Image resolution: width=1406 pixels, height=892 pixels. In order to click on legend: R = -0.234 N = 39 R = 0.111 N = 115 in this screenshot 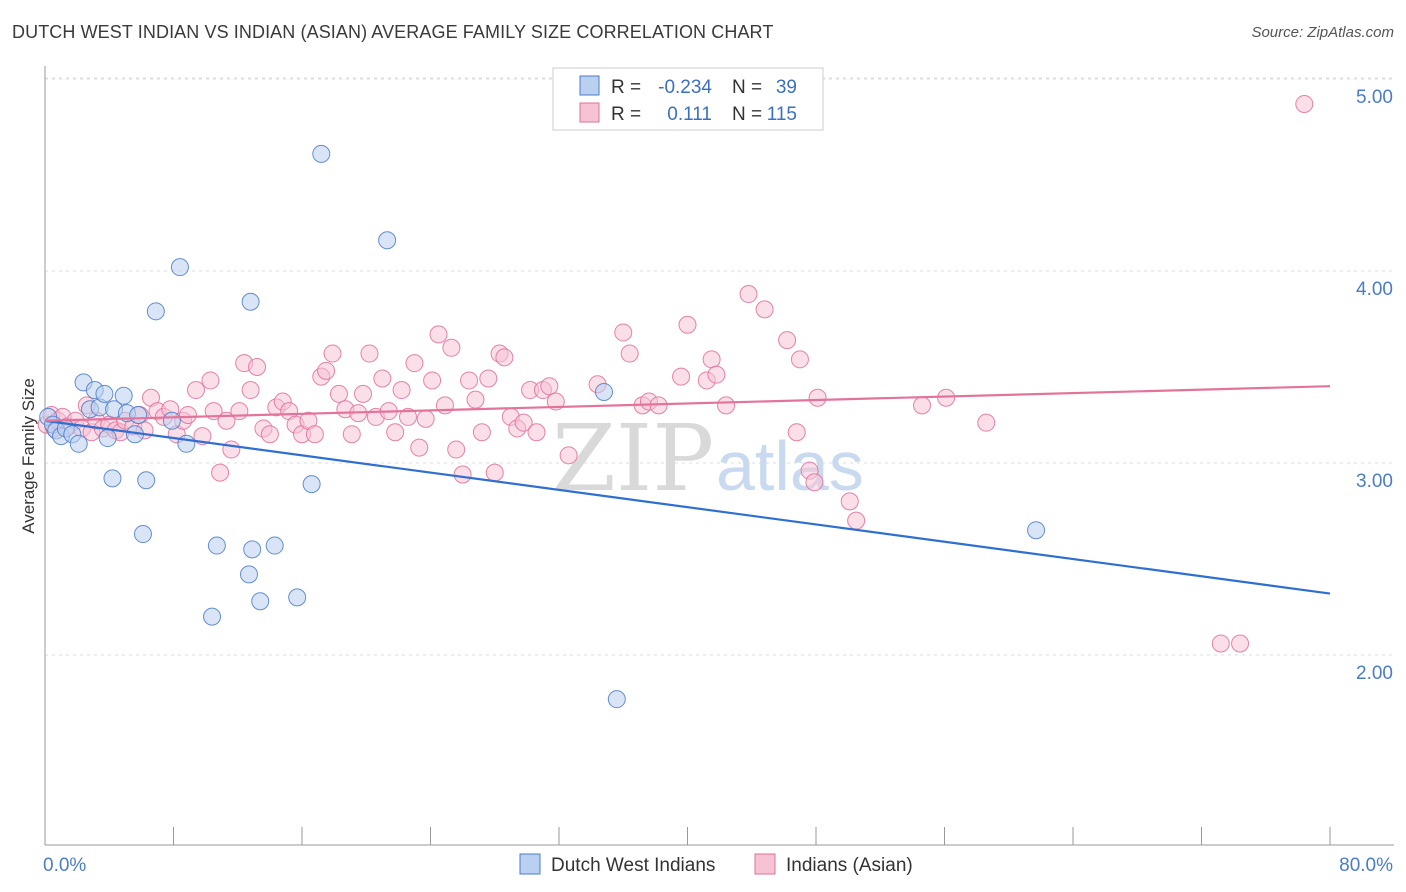, I will do `click(688, 99)`.